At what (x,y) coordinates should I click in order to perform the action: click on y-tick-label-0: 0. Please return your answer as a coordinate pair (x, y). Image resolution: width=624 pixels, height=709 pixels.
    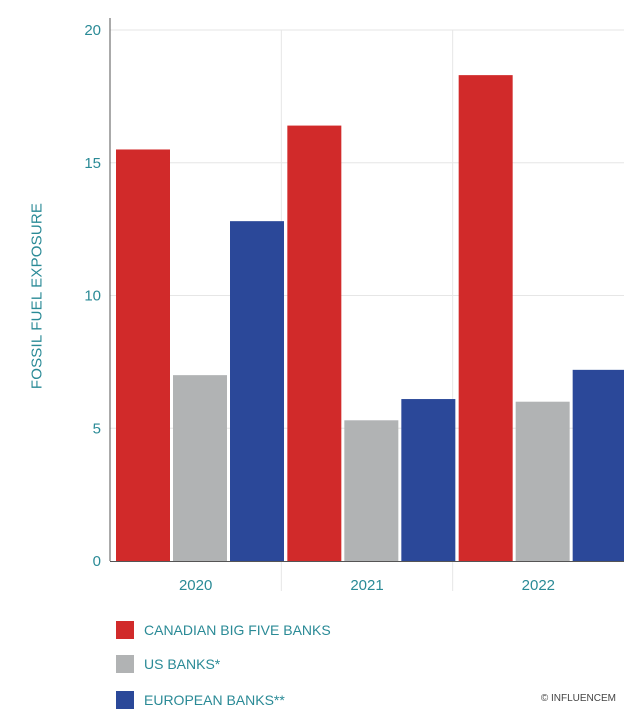
    Looking at the image, I should click on (97, 561).